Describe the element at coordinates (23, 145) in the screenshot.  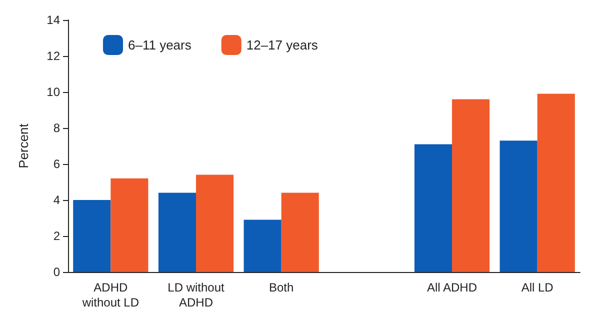
I see `y-axis-title: Percent` at that location.